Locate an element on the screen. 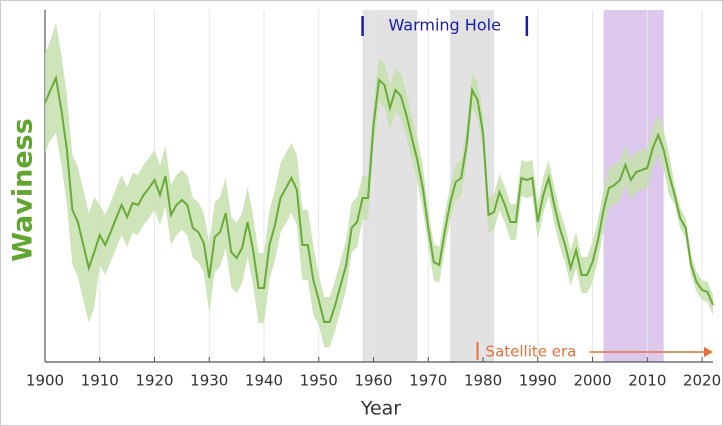  x-tick-label: 2020 is located at coordinates (702, 381).